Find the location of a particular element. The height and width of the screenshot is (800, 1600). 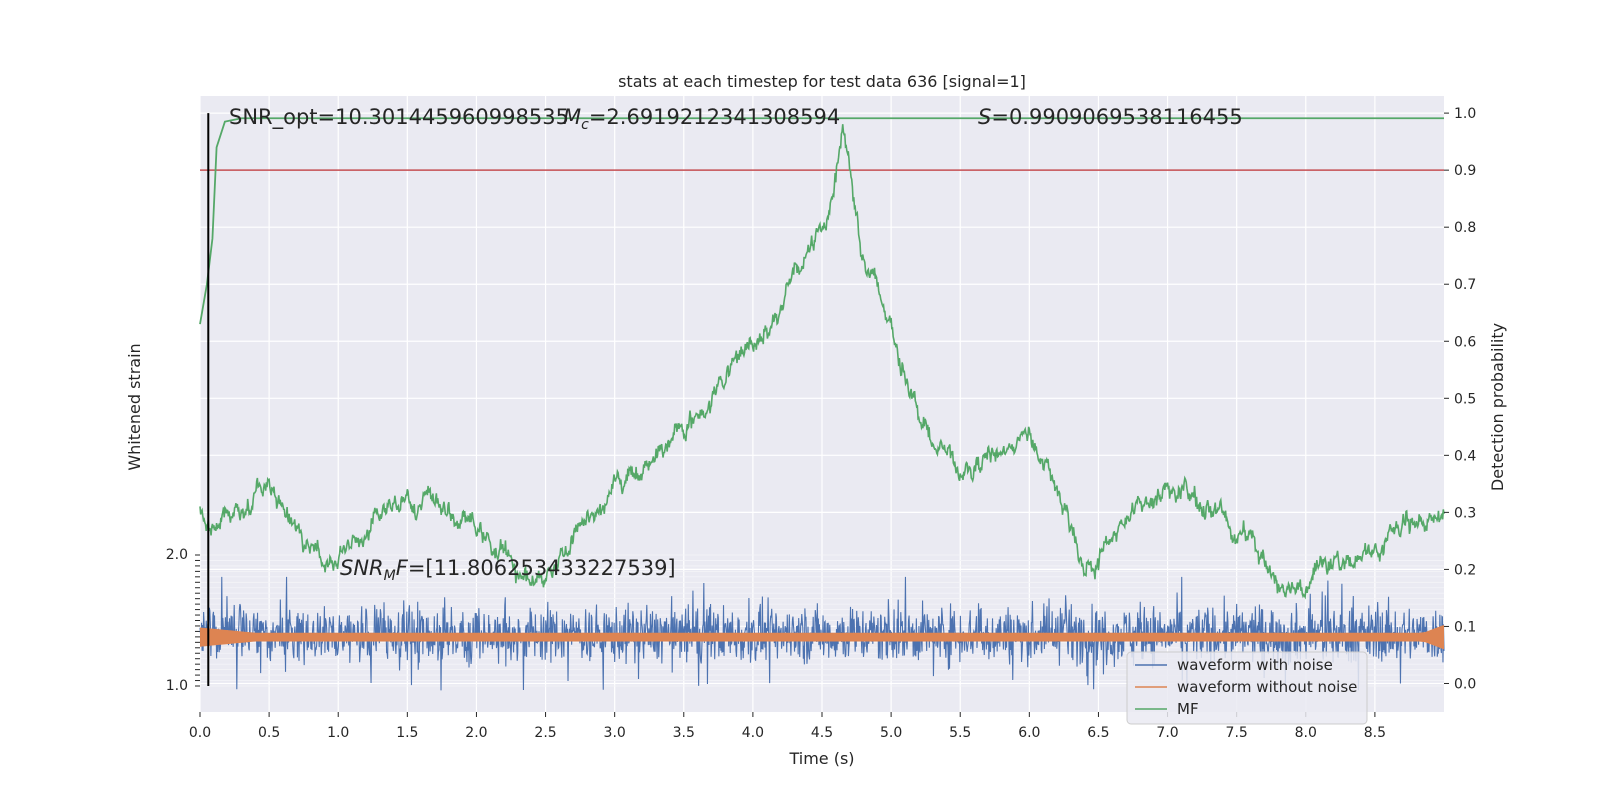

x-tick-label: 1.5 is located at coordinates (407, 733).